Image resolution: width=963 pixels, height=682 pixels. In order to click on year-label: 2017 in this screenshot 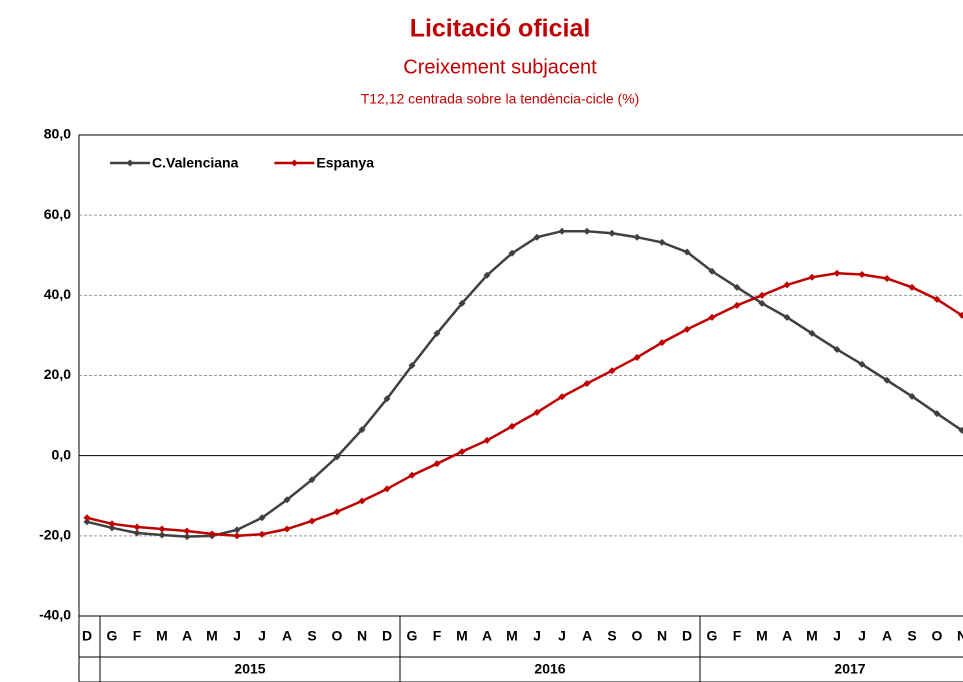, I will do `click(849, 669)`.